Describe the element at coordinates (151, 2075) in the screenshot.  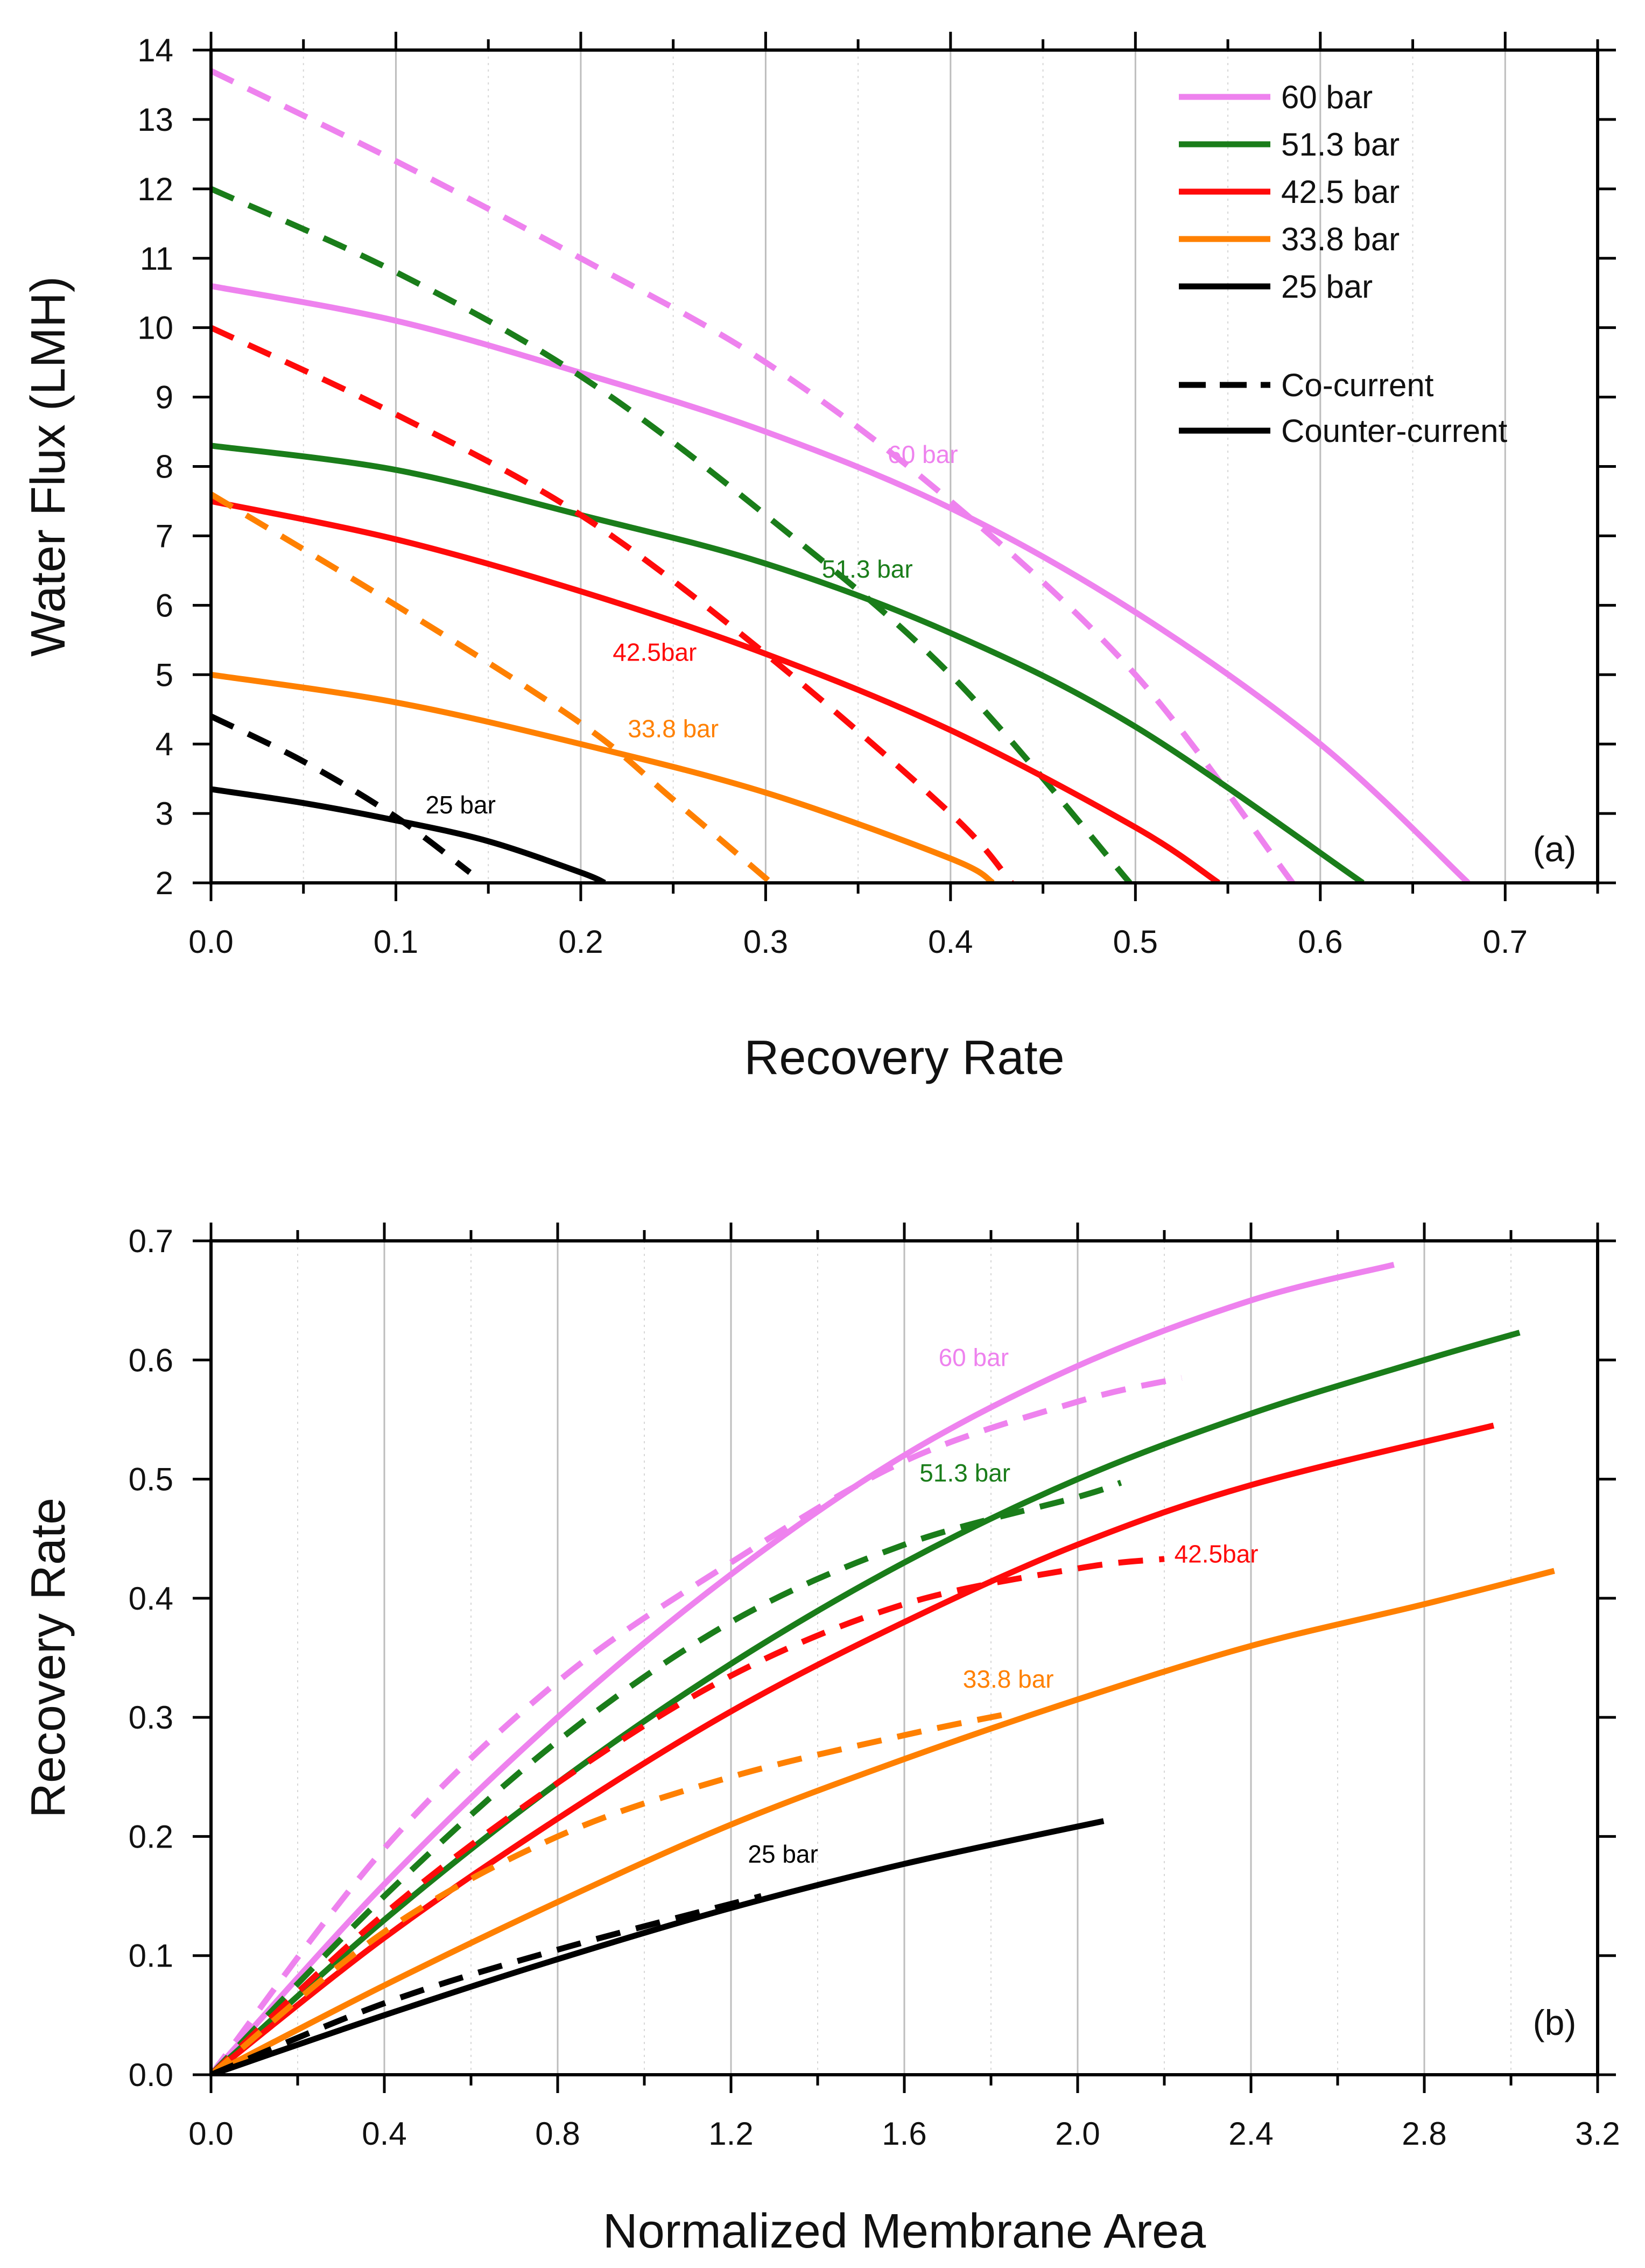
I see `y-tick-label: 0.0` at that location.